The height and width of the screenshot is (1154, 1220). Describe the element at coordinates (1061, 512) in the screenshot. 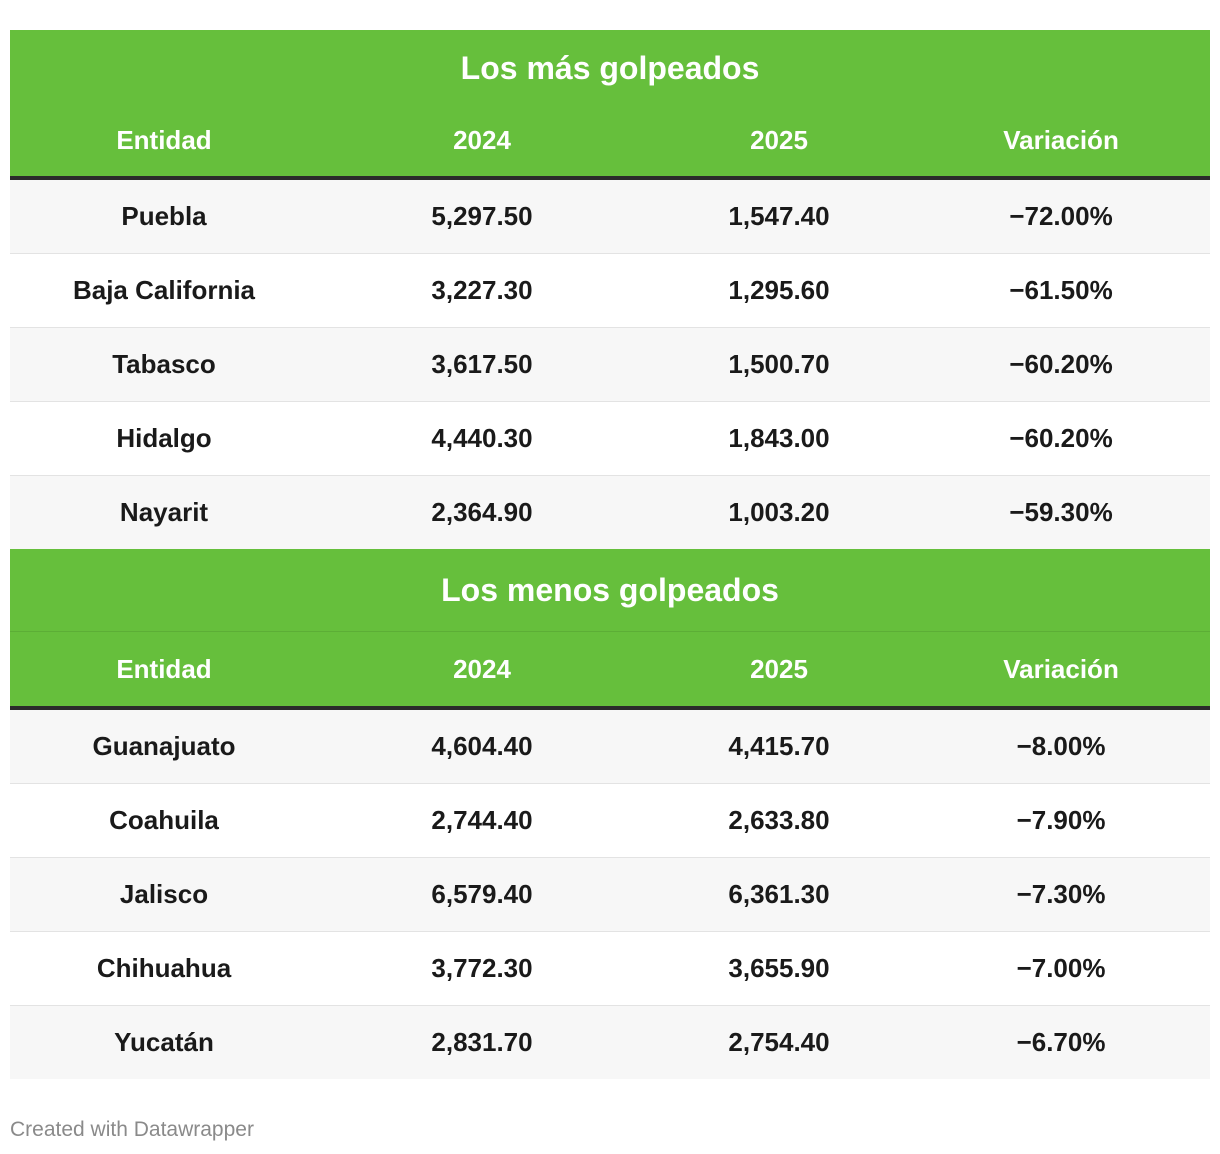

I see `variacion-cell: −59.30%` at that location.